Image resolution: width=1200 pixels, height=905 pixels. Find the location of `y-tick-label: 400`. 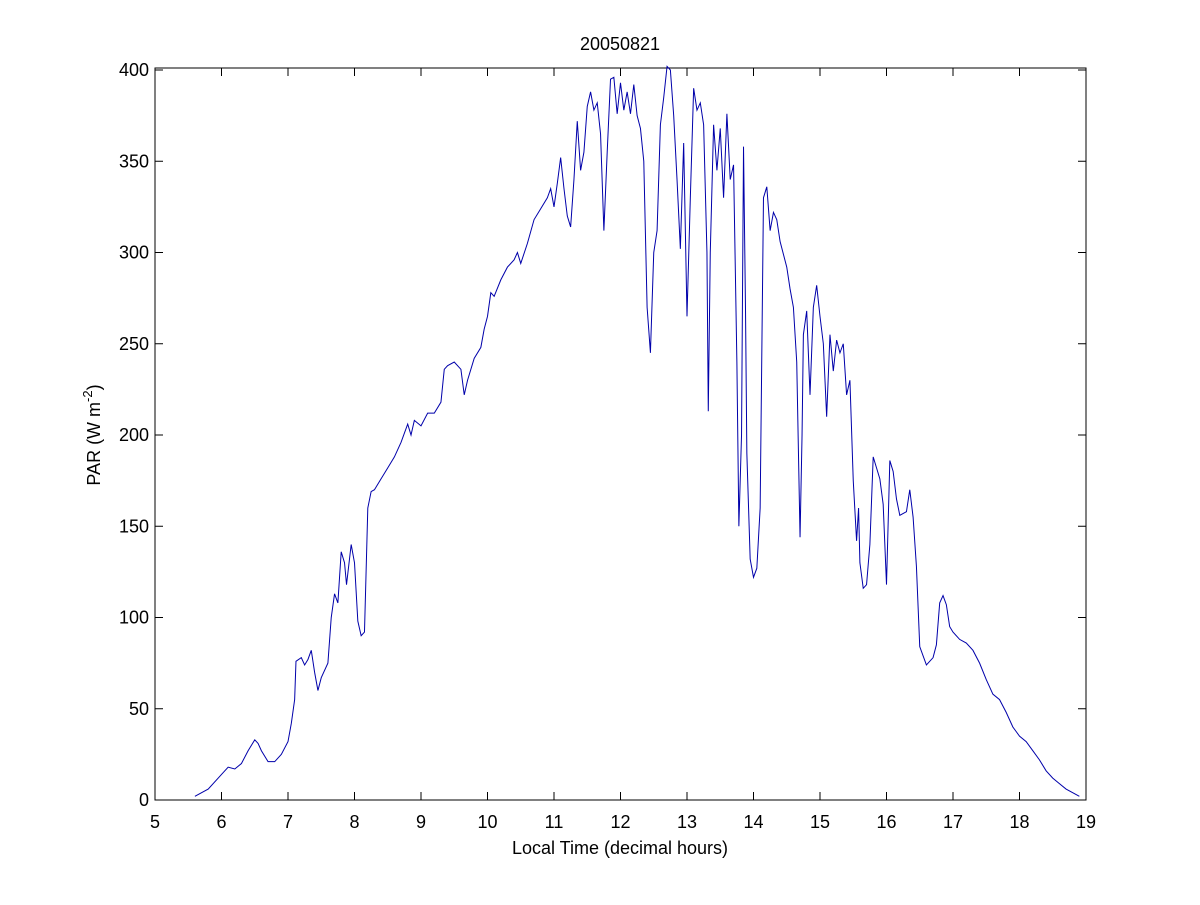

y-tick-label: 400 is located at coordinates (134, 70).